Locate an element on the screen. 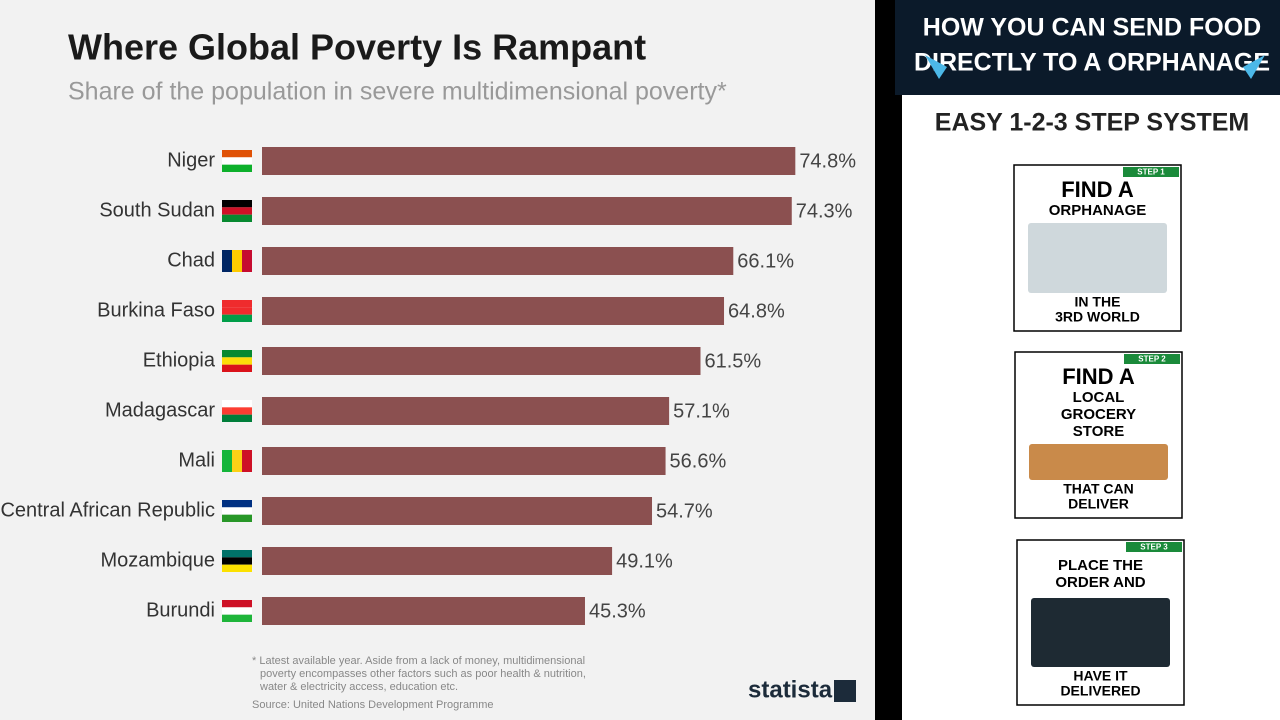  brand: statista is located at coordinates (790, 689).